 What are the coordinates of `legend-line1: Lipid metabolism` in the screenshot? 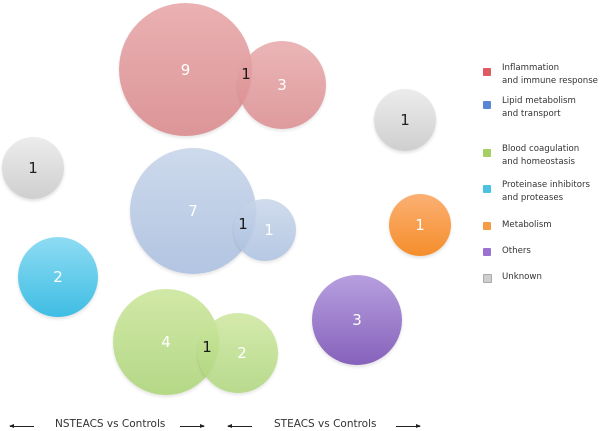 It's located at (539, 101).